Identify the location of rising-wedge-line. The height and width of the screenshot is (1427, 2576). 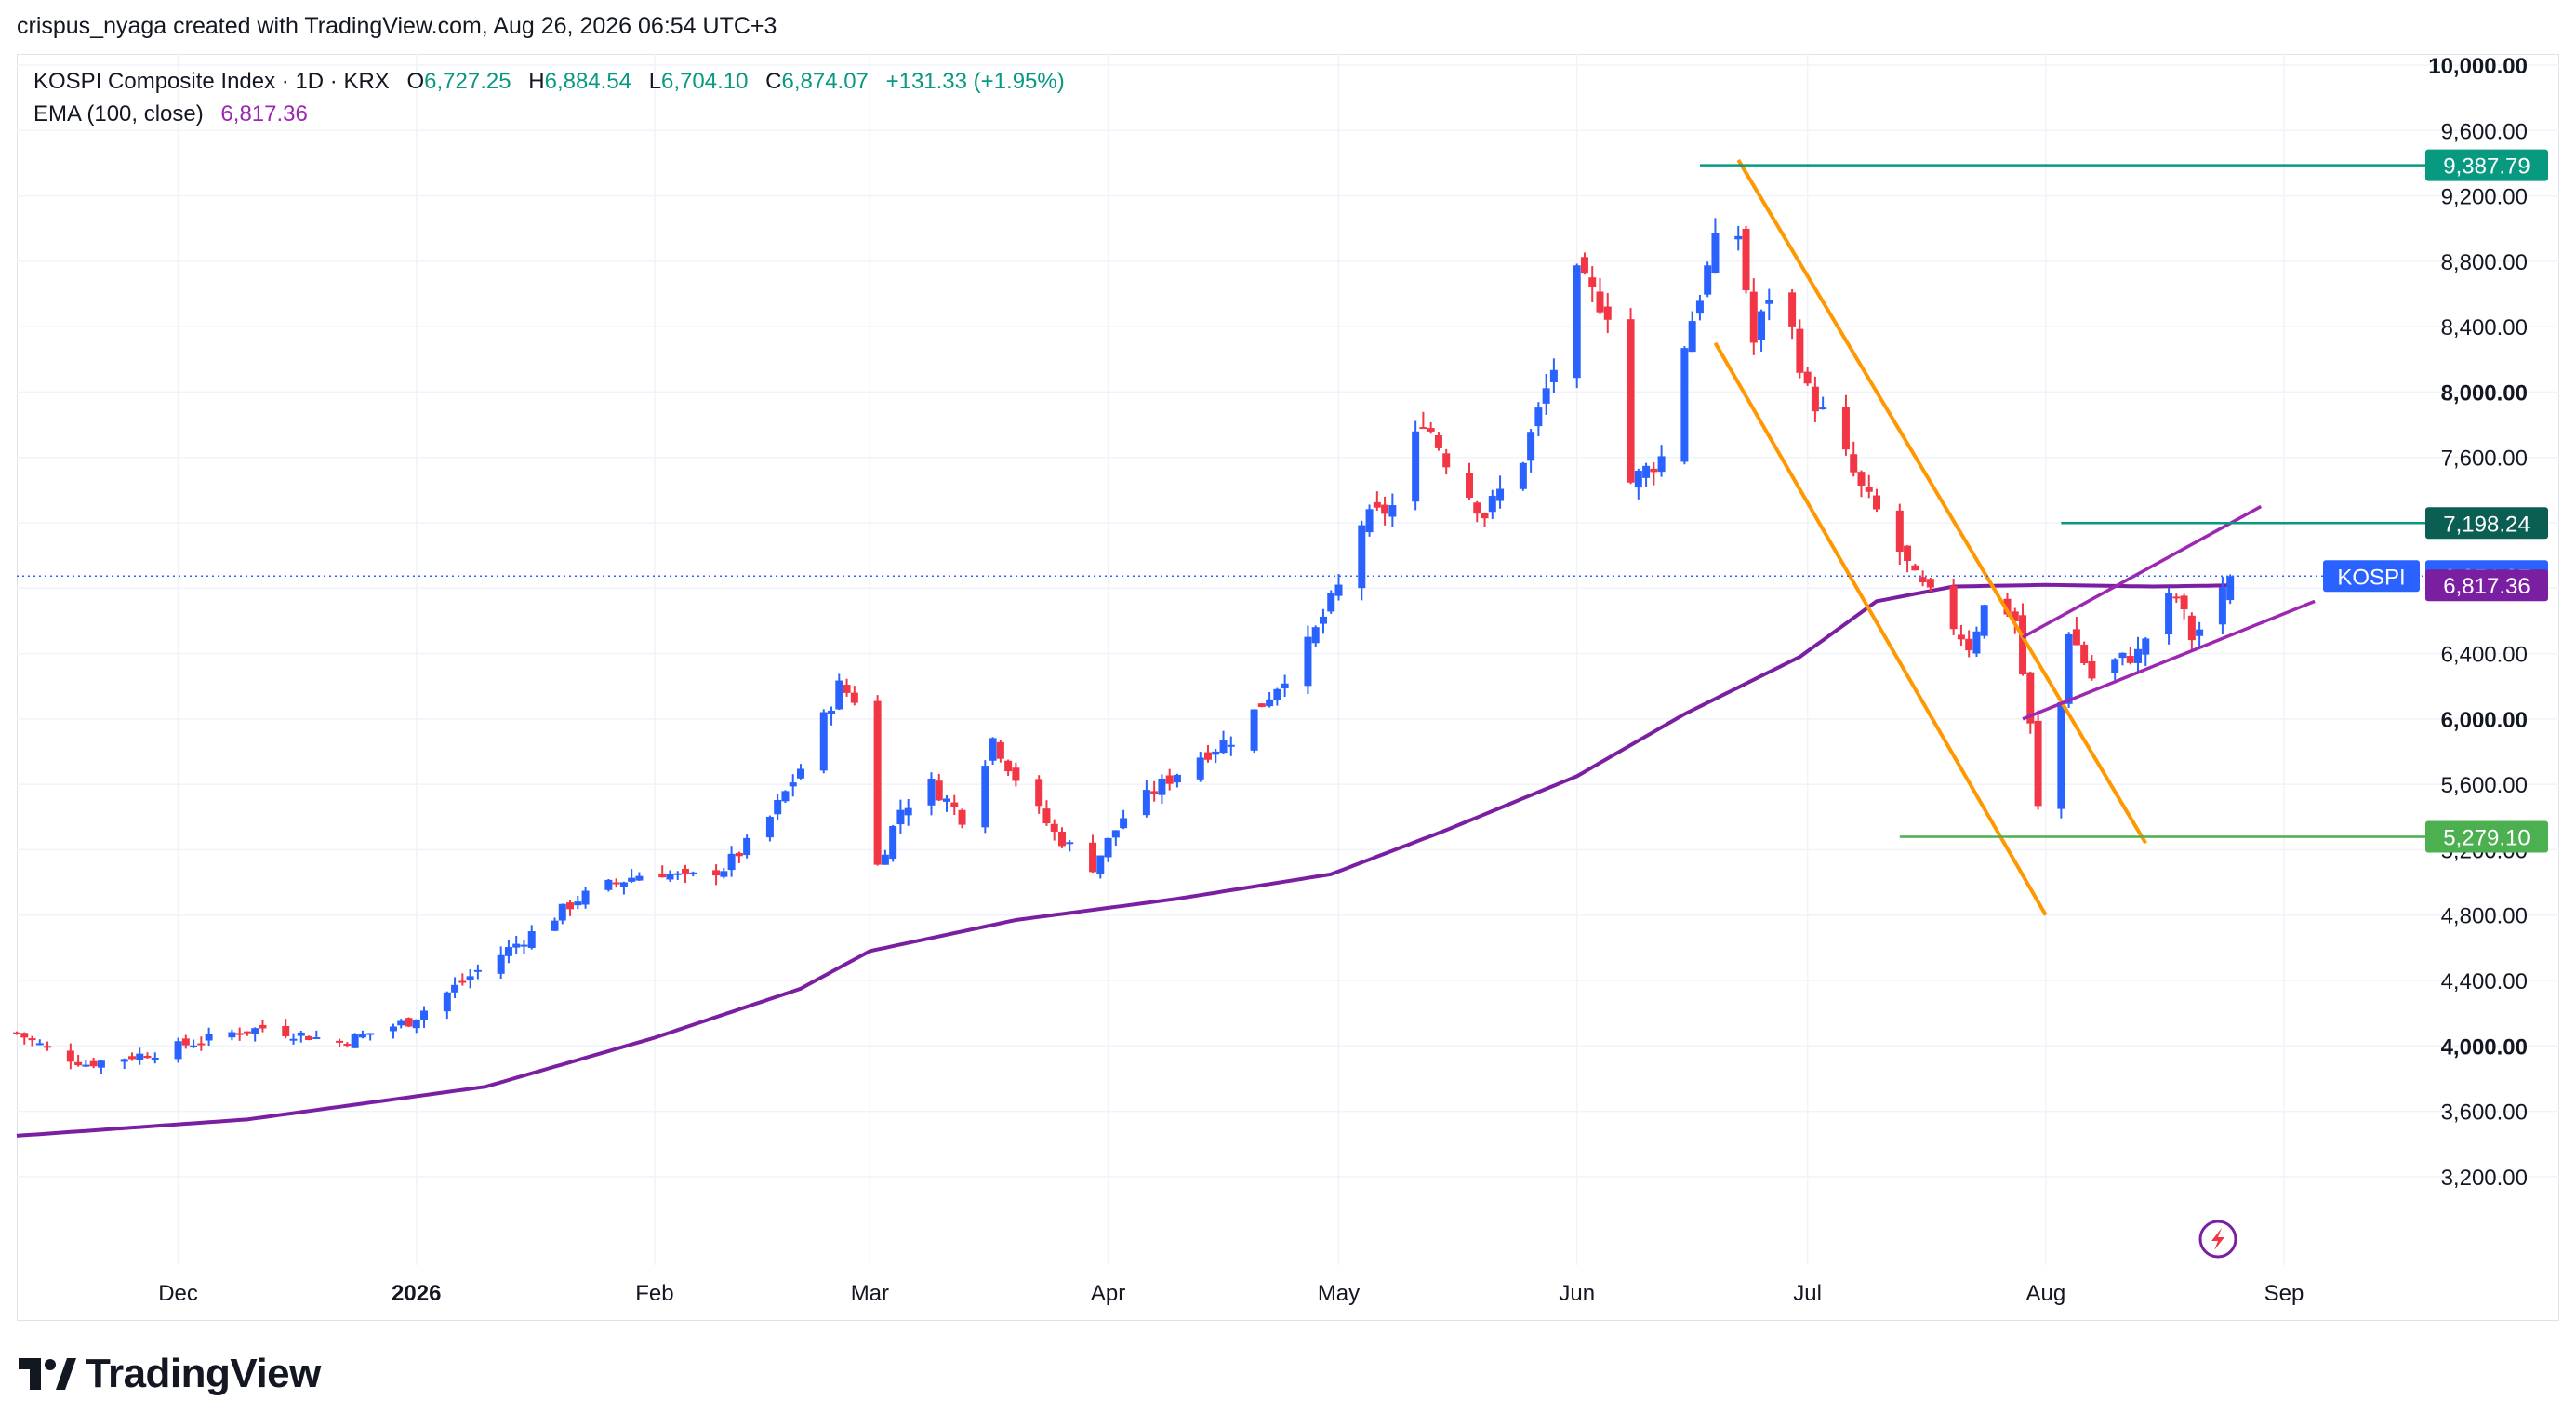
(2142, 571).